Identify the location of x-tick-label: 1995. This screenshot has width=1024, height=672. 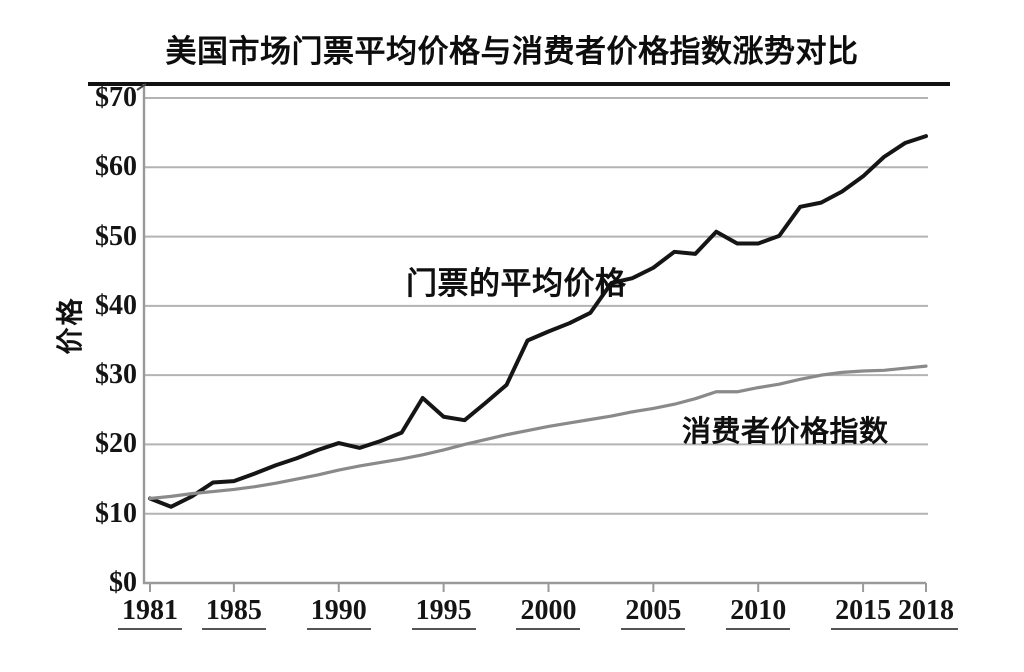
(444, 613).